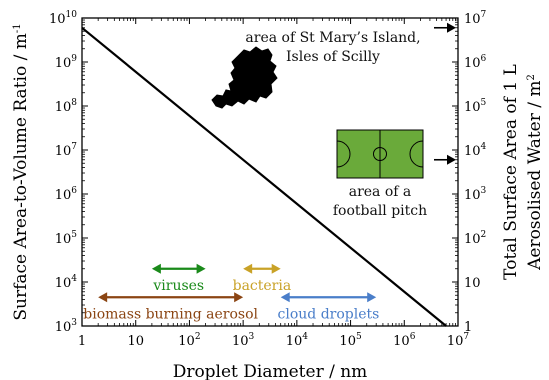 The width and height of the screenshot is (549, 380). I want to click on y2-tick-label: 10³, so click(475, 194).